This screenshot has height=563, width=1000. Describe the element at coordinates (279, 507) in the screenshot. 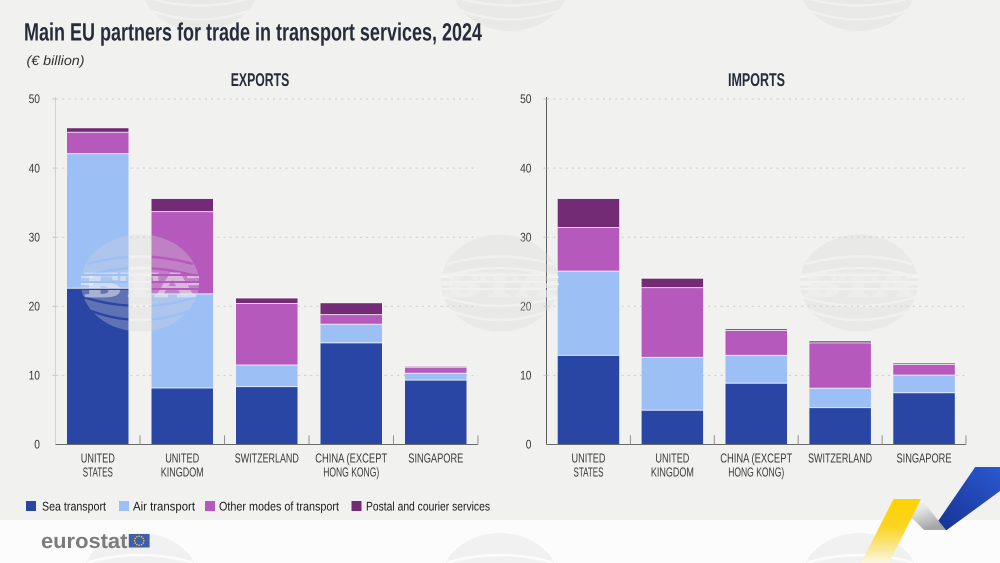

I see `svg-text: Other modes of transport` at that location.